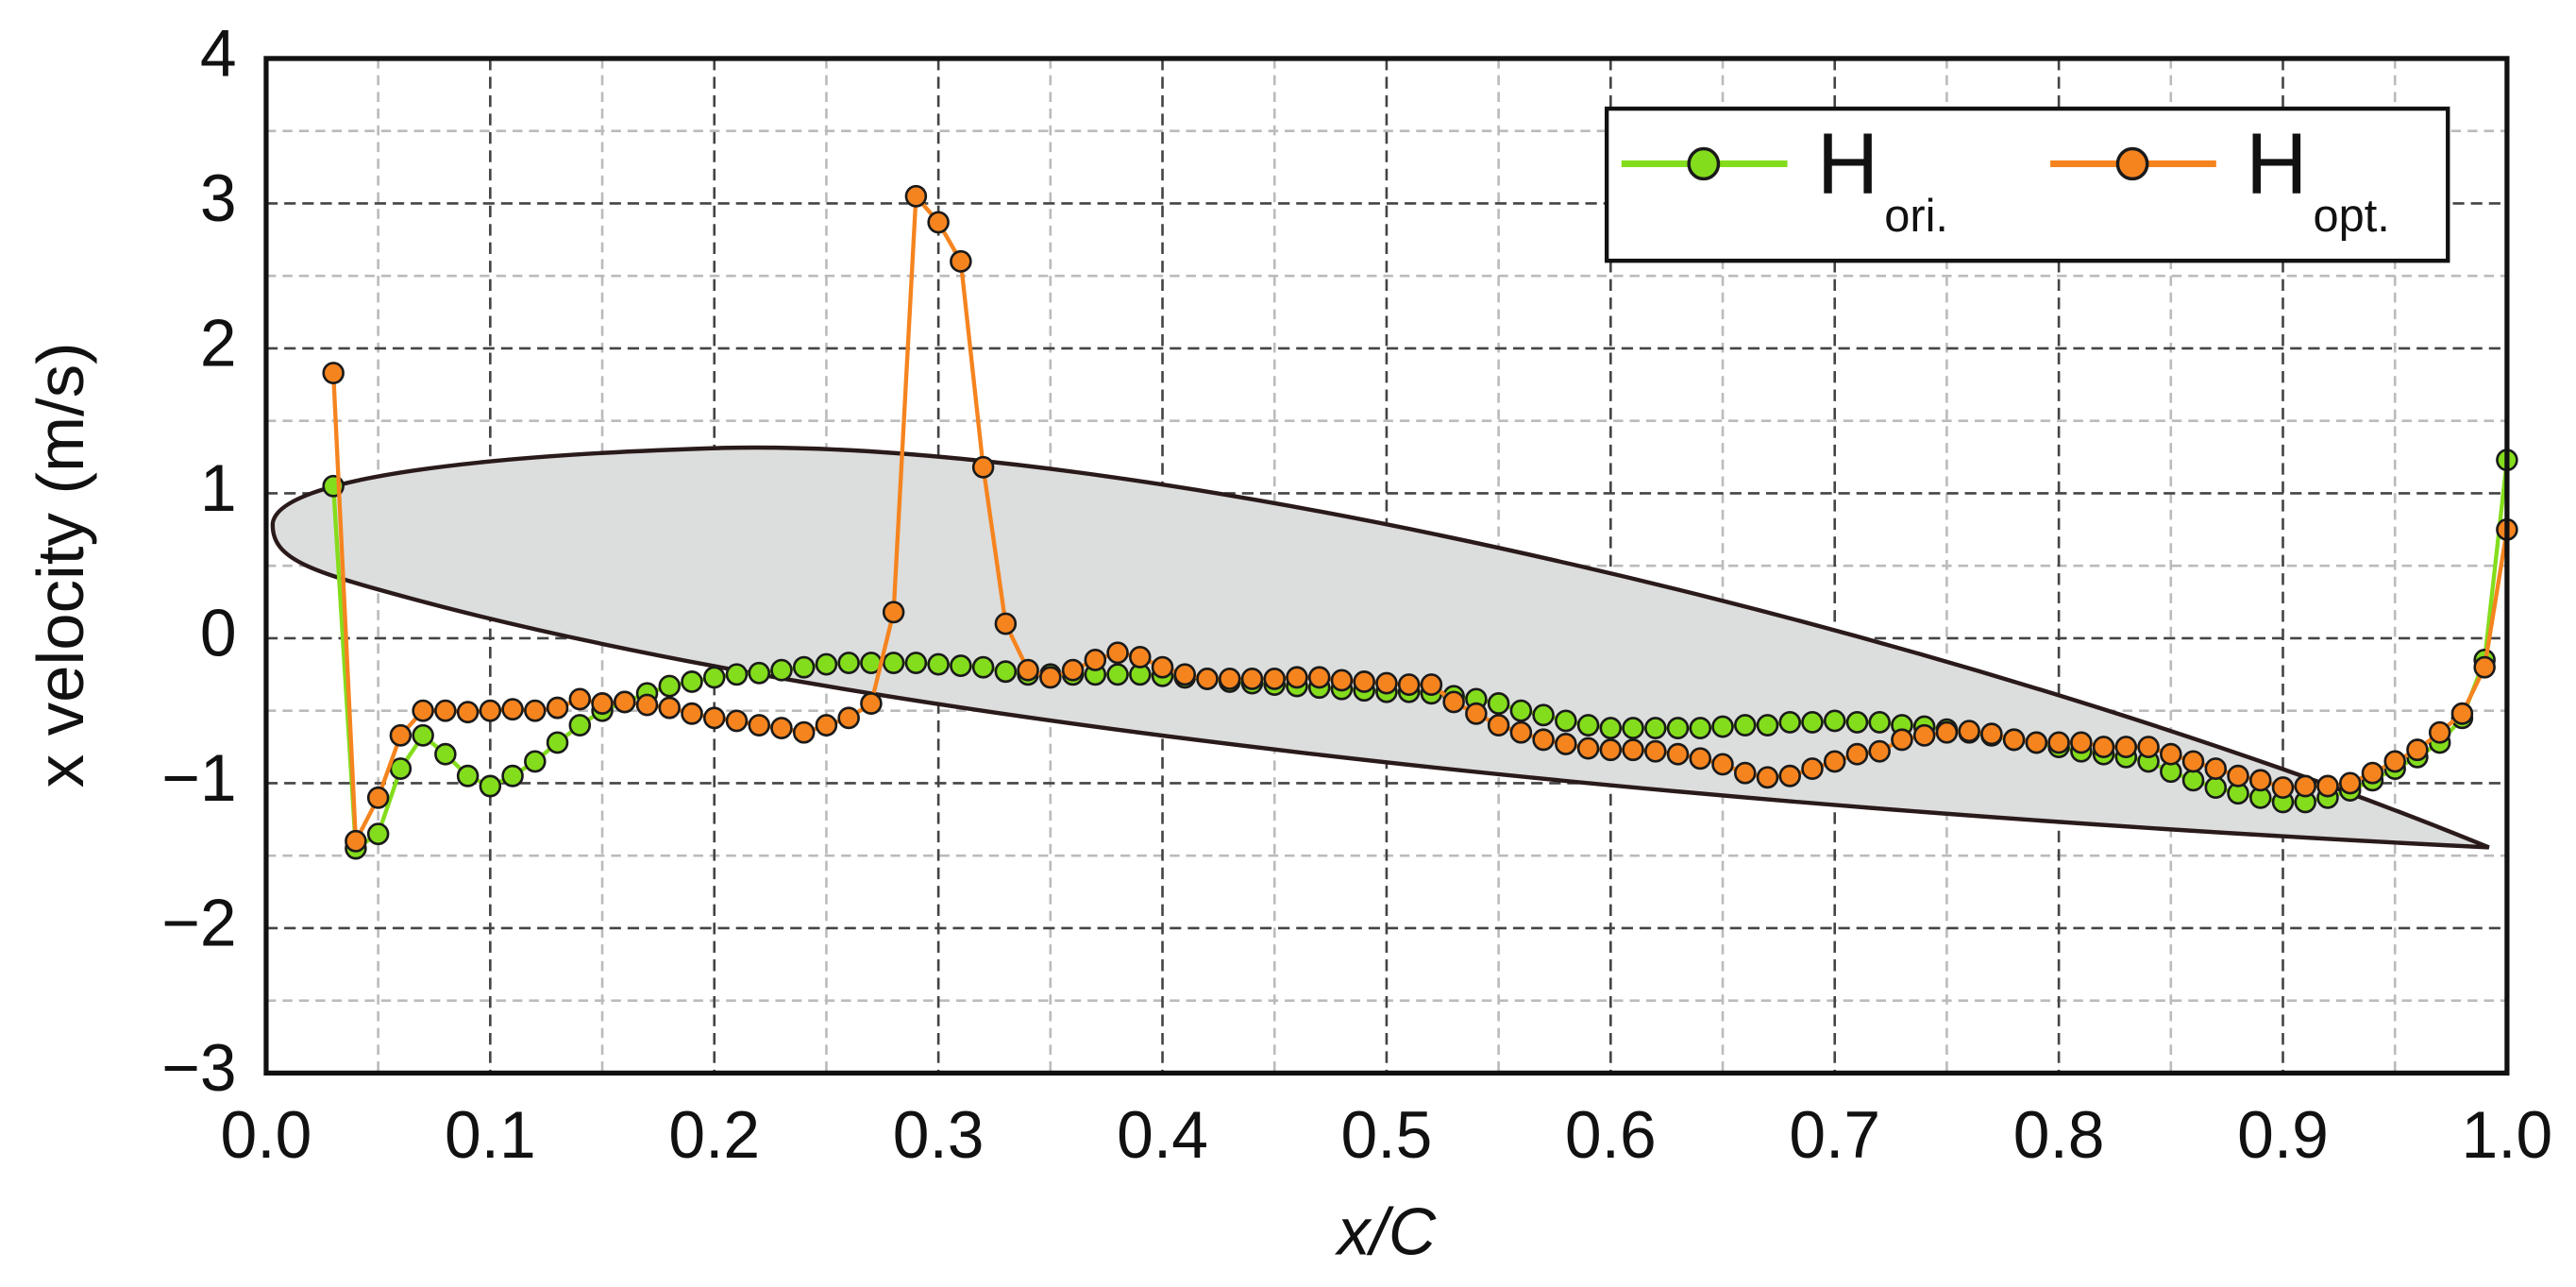 The image size is (2576, 1287). Describe the element at coordinates (198, 923) in the screenshot. I see `y-tick-label: −2` at that location.